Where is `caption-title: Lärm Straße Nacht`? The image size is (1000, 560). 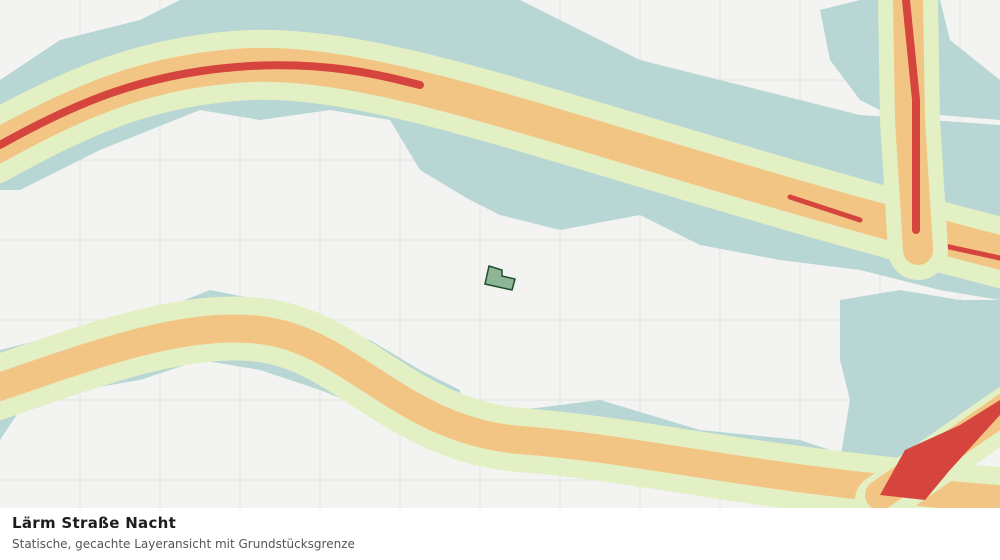 caption-title: Lärm Straße Nacht is located at coordinates (94, 523).